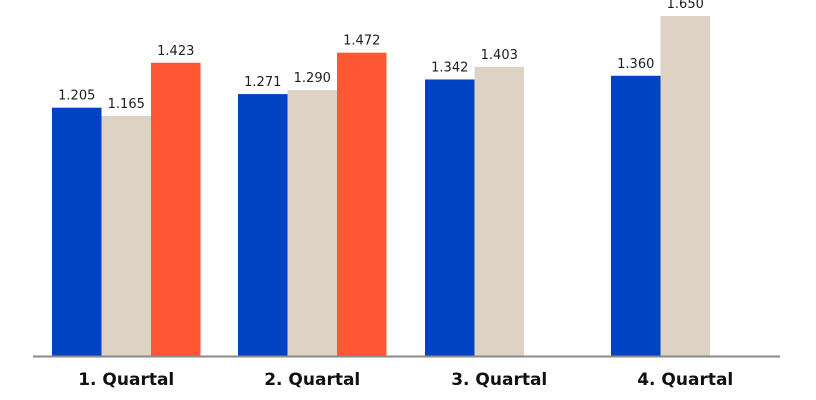 The height and width of the screenshot is (400, 816). I want to click on value-label-q4-s1: 1.360, so click(635, 64).